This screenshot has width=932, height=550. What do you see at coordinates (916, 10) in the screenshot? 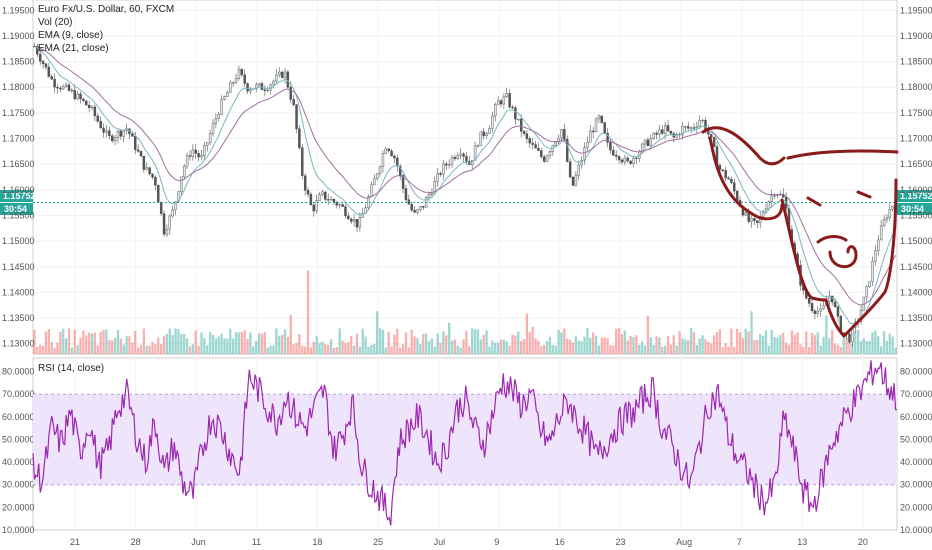
I see `price-tick-right: 1.19500` at bounding box center [916, 10].